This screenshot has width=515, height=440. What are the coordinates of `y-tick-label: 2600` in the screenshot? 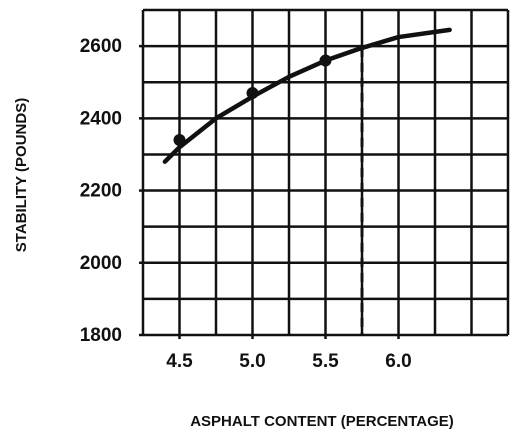 It's located at (101, 46).